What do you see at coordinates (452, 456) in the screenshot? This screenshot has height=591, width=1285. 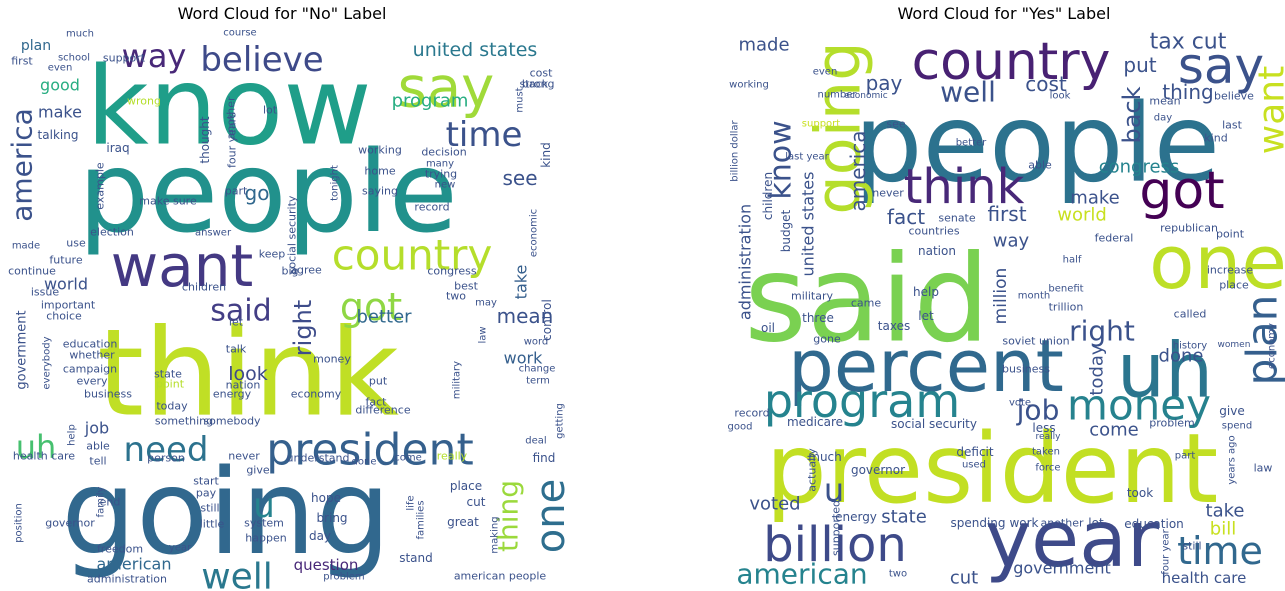 I see `cloud-word-really: really` at bounding box center [452, 456].